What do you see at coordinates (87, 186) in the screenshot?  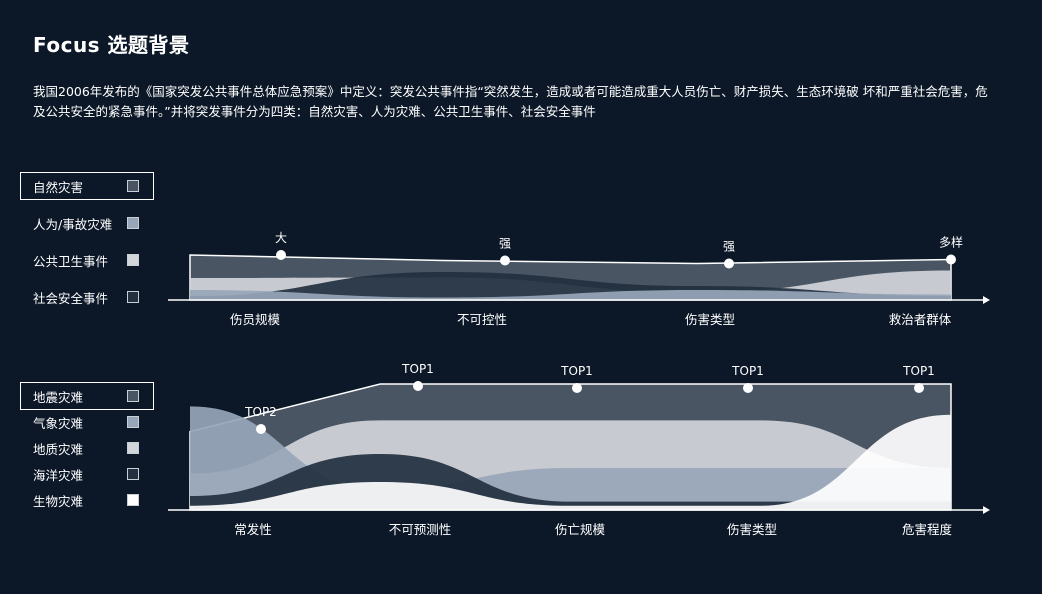 I see `legend-item: 自然灾害` at bounding box center [87, 186].